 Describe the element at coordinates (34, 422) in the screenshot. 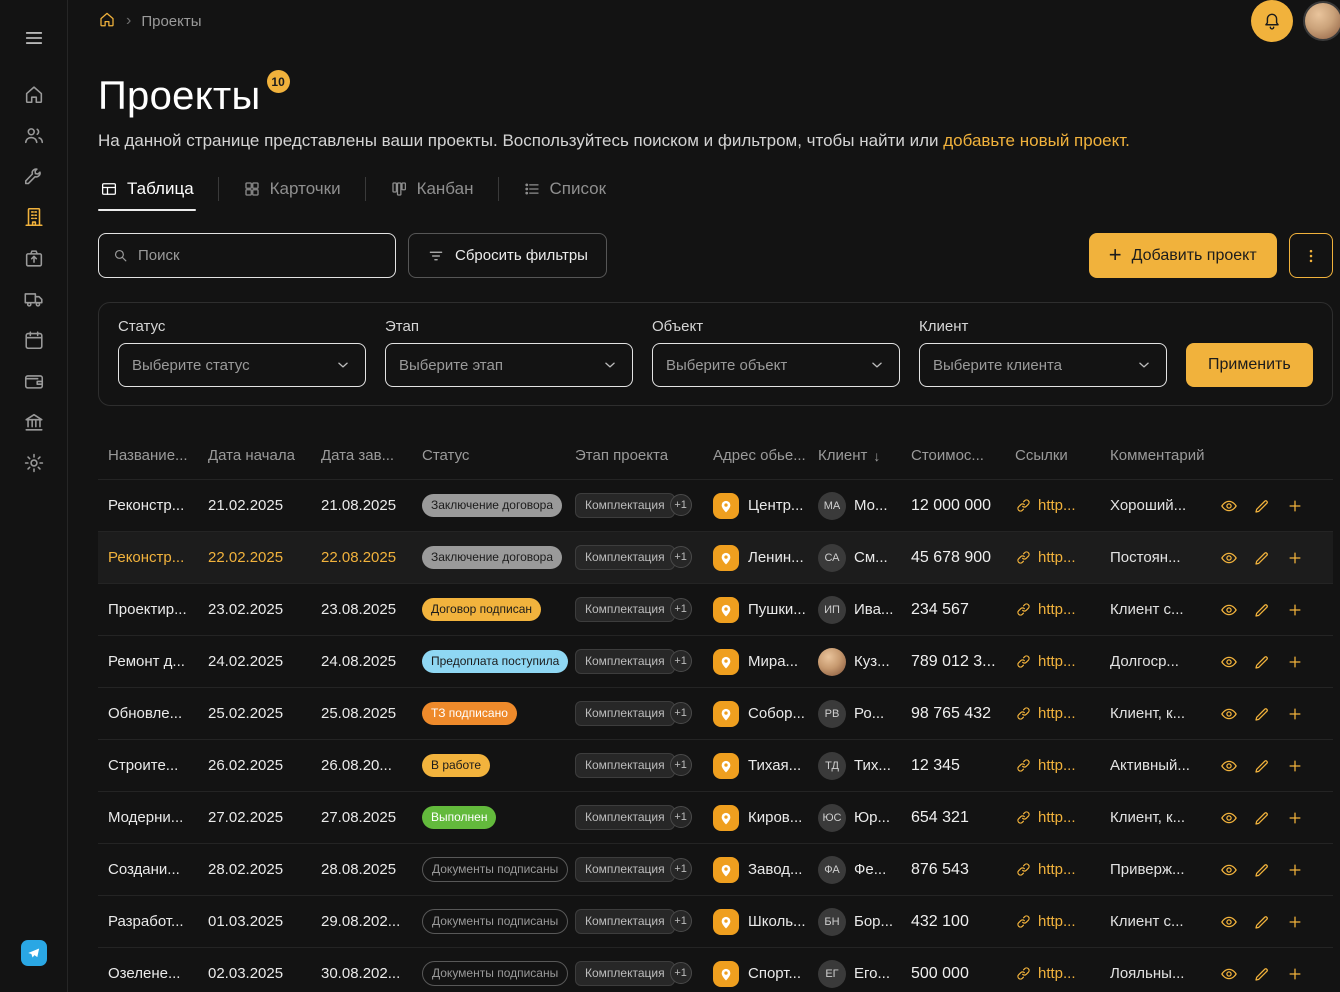

I see `bank-icon` at that location.